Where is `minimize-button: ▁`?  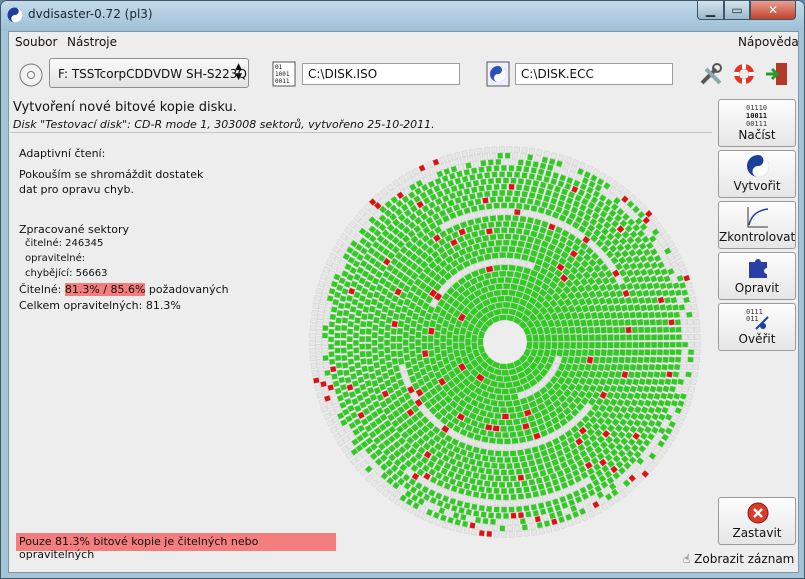 minimize-button: ▁ is located at coordinates (710, 10).